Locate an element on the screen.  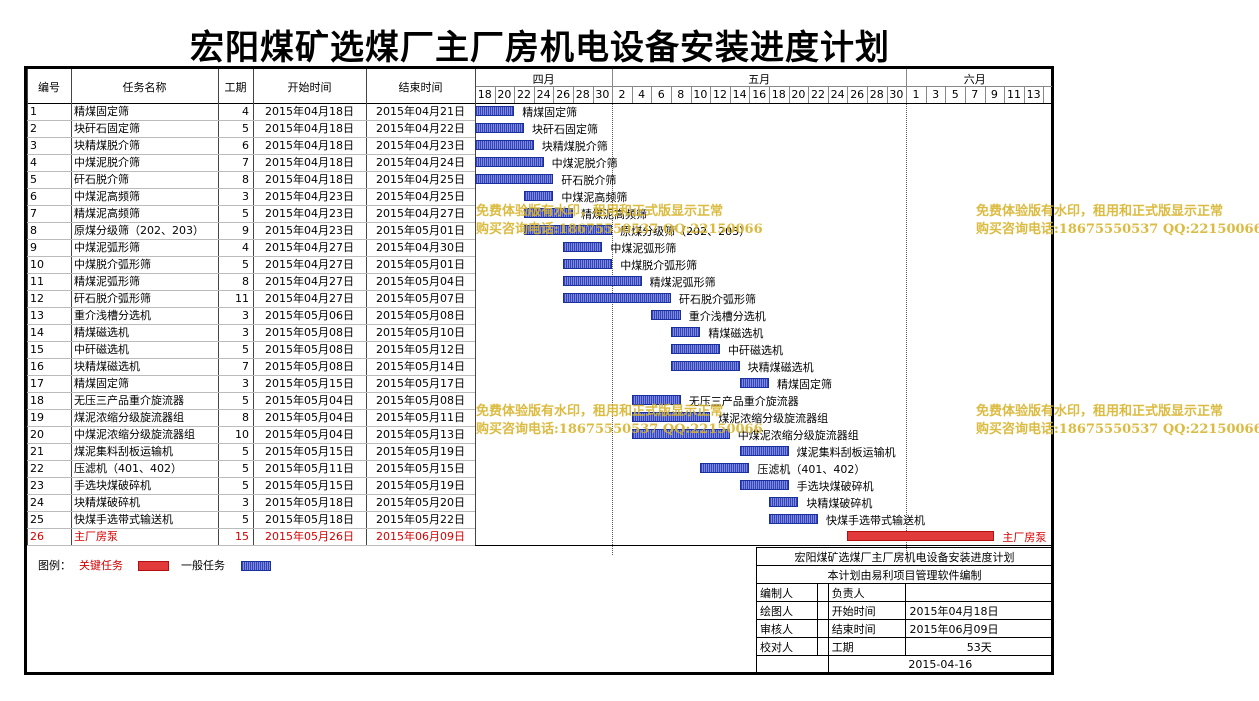
task-end: 2015年04月30日 is located at coordinates (420, 247).